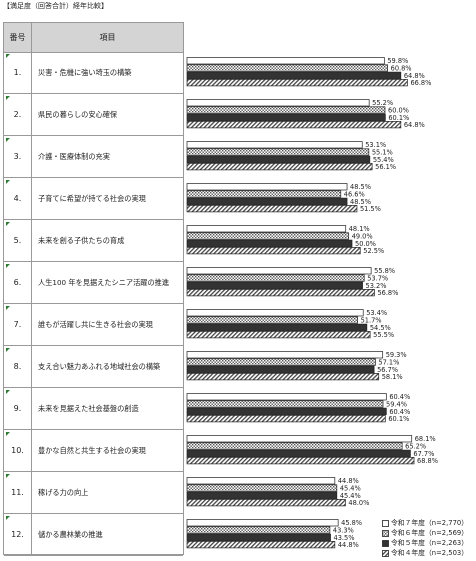 The height and width of the screenshot is (561, 476). I want to click on legend-label: 令和７年度（n=2,770）, so click(430, 523).